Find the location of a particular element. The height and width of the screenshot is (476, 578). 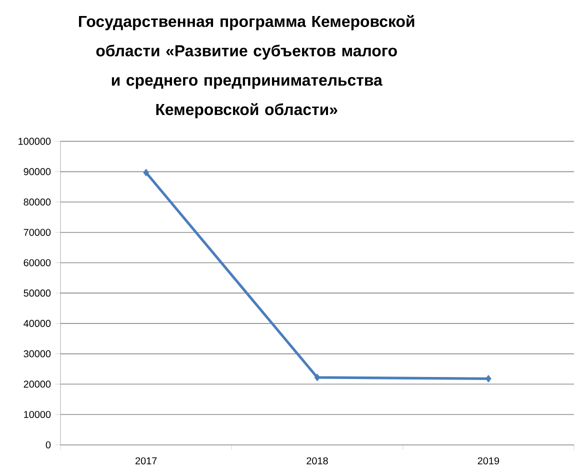

y-tick-label: 90000 is located at coordinates (37, 172).